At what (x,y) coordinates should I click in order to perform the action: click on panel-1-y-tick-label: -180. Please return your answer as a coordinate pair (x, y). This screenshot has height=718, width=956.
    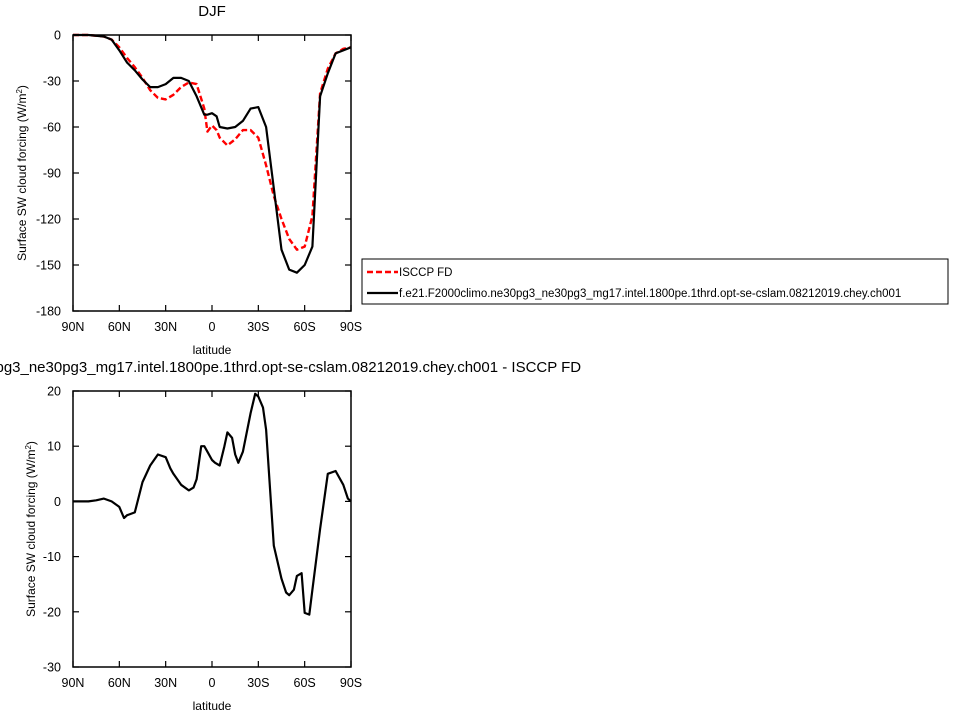
    Looking at the image, I should click on (48, 312).